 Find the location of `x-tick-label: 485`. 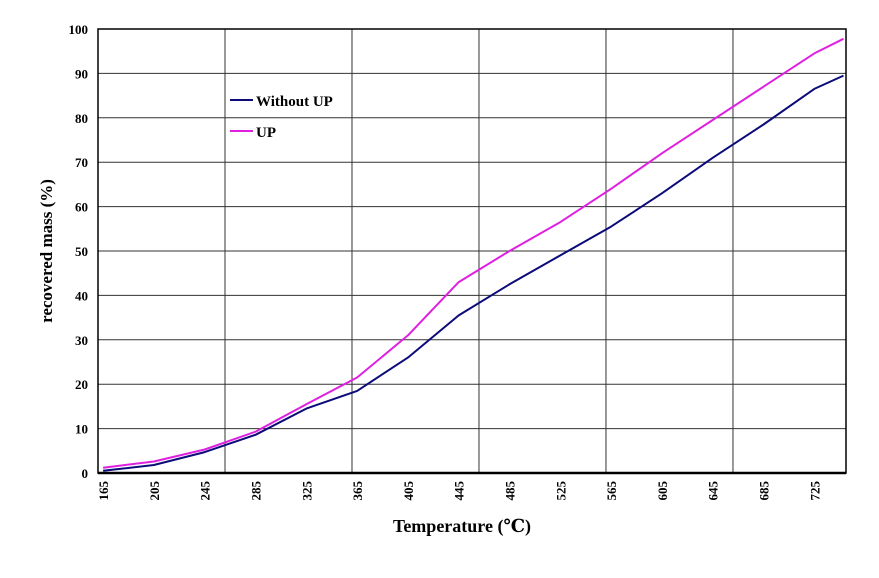

x-tick-label: 485 is located at coordinates (509, 491).